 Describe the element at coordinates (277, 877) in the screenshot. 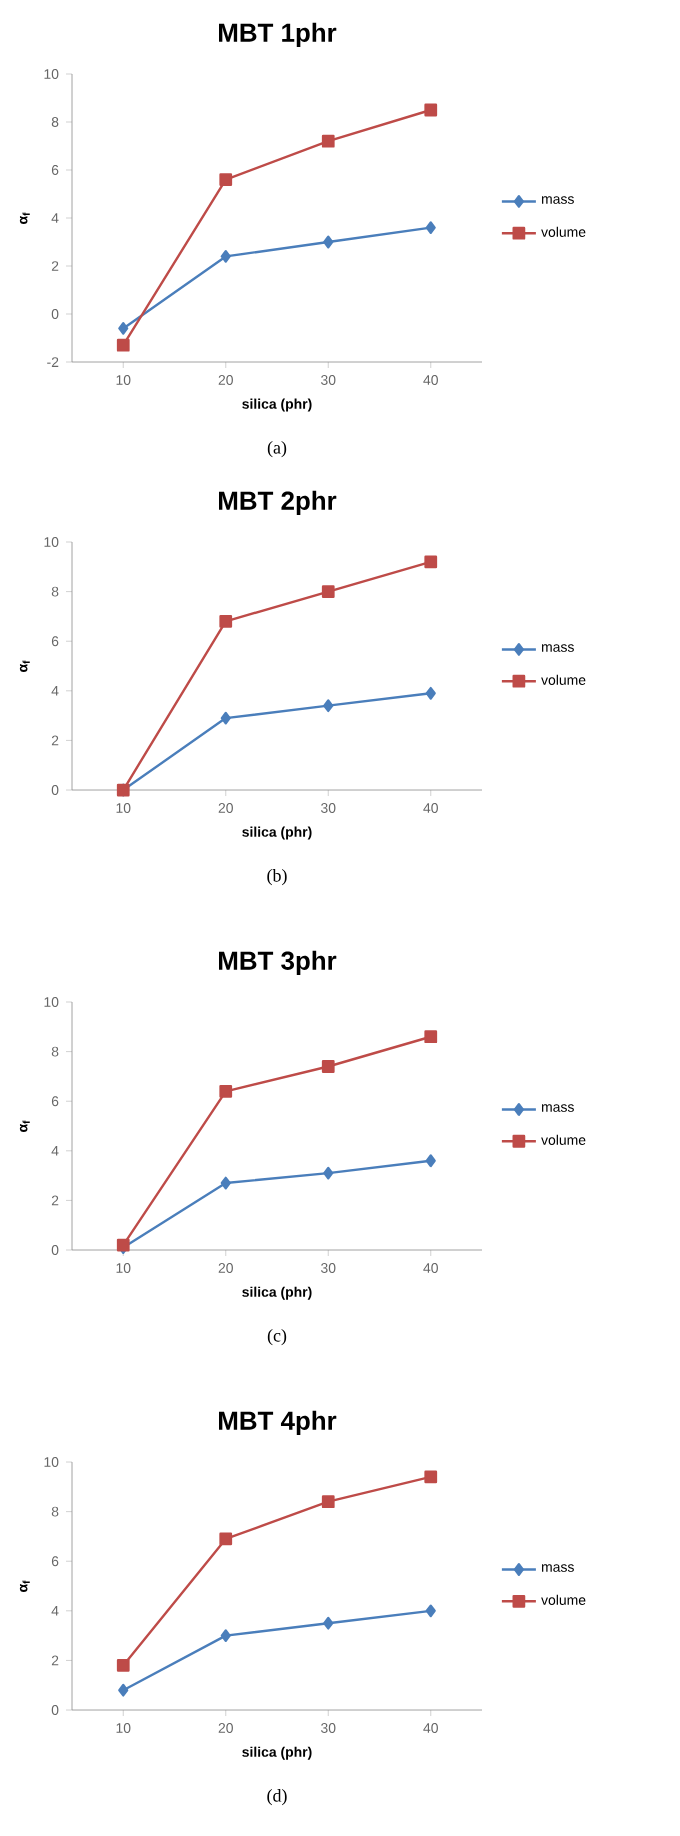

I see `text: (b)` at that location.